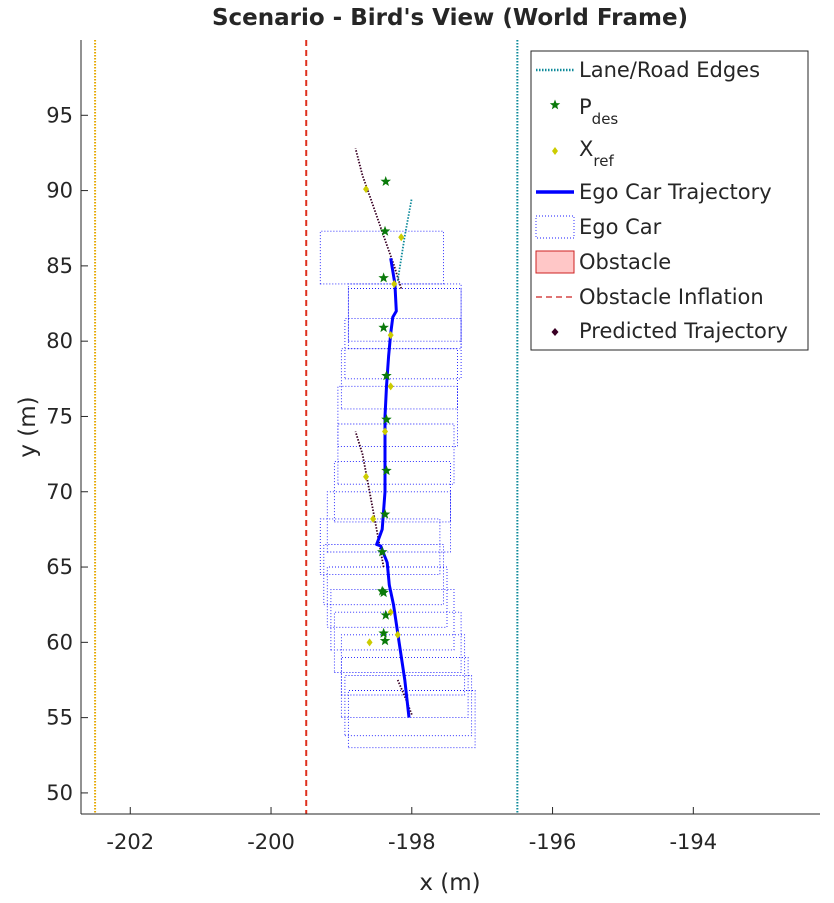 The width and height of the screenshot is (834, 903). I want to click on legend-swatch-p-des, so click(555, 104).